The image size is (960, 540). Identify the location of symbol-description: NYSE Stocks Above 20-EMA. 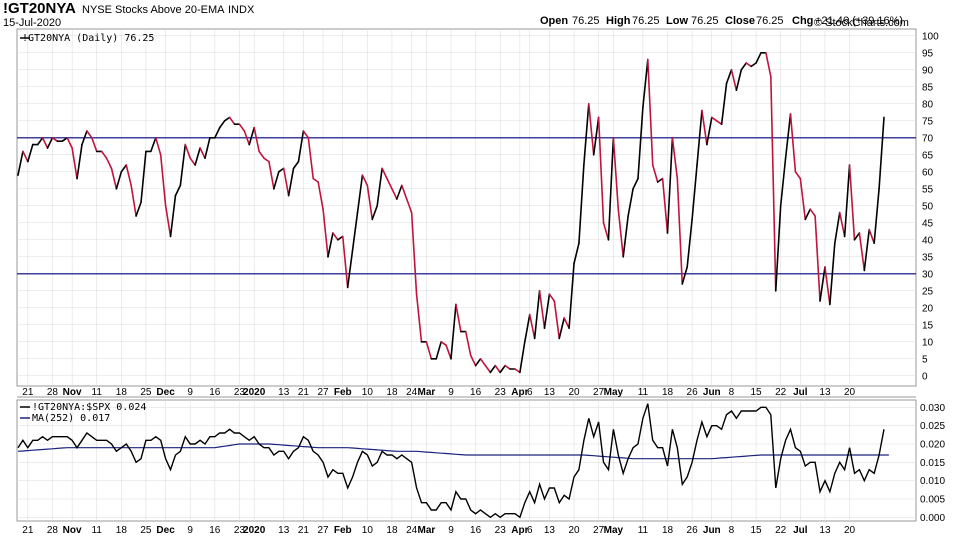
(153, 10).